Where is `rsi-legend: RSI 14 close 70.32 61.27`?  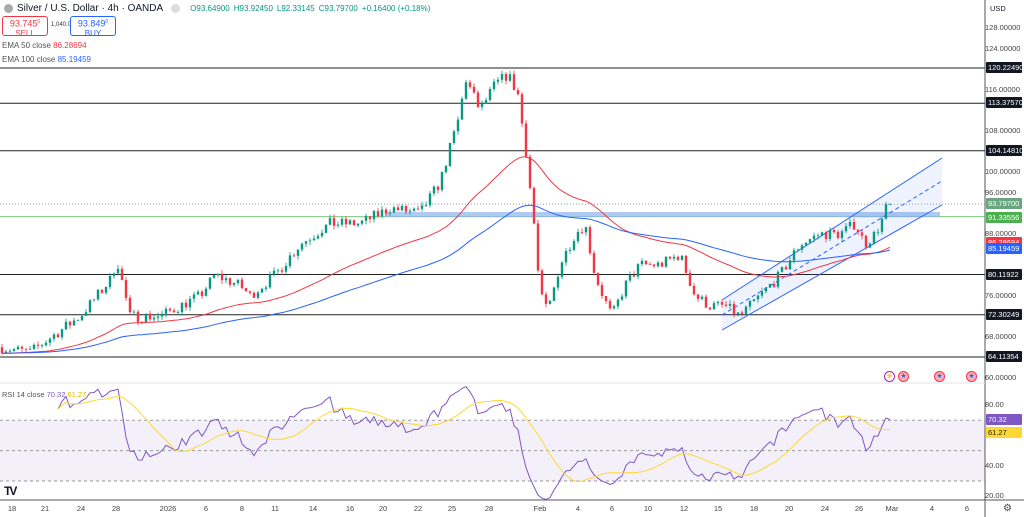
rsi-legend: RSI 14 close 70.32 61.27 is located at coordinates (44, 394).